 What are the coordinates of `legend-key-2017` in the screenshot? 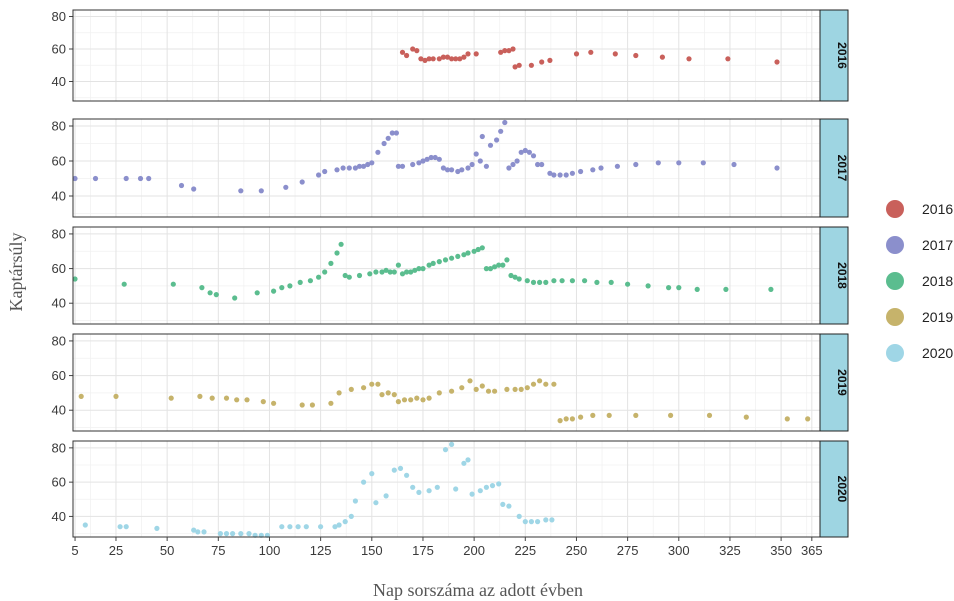 It's located at (895, 245).